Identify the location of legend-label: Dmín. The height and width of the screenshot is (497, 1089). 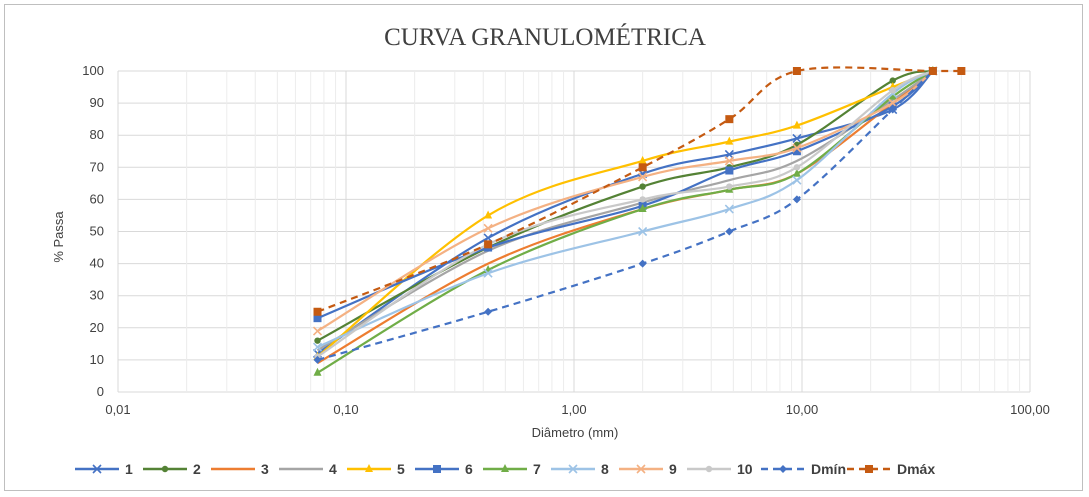
(828, 469).